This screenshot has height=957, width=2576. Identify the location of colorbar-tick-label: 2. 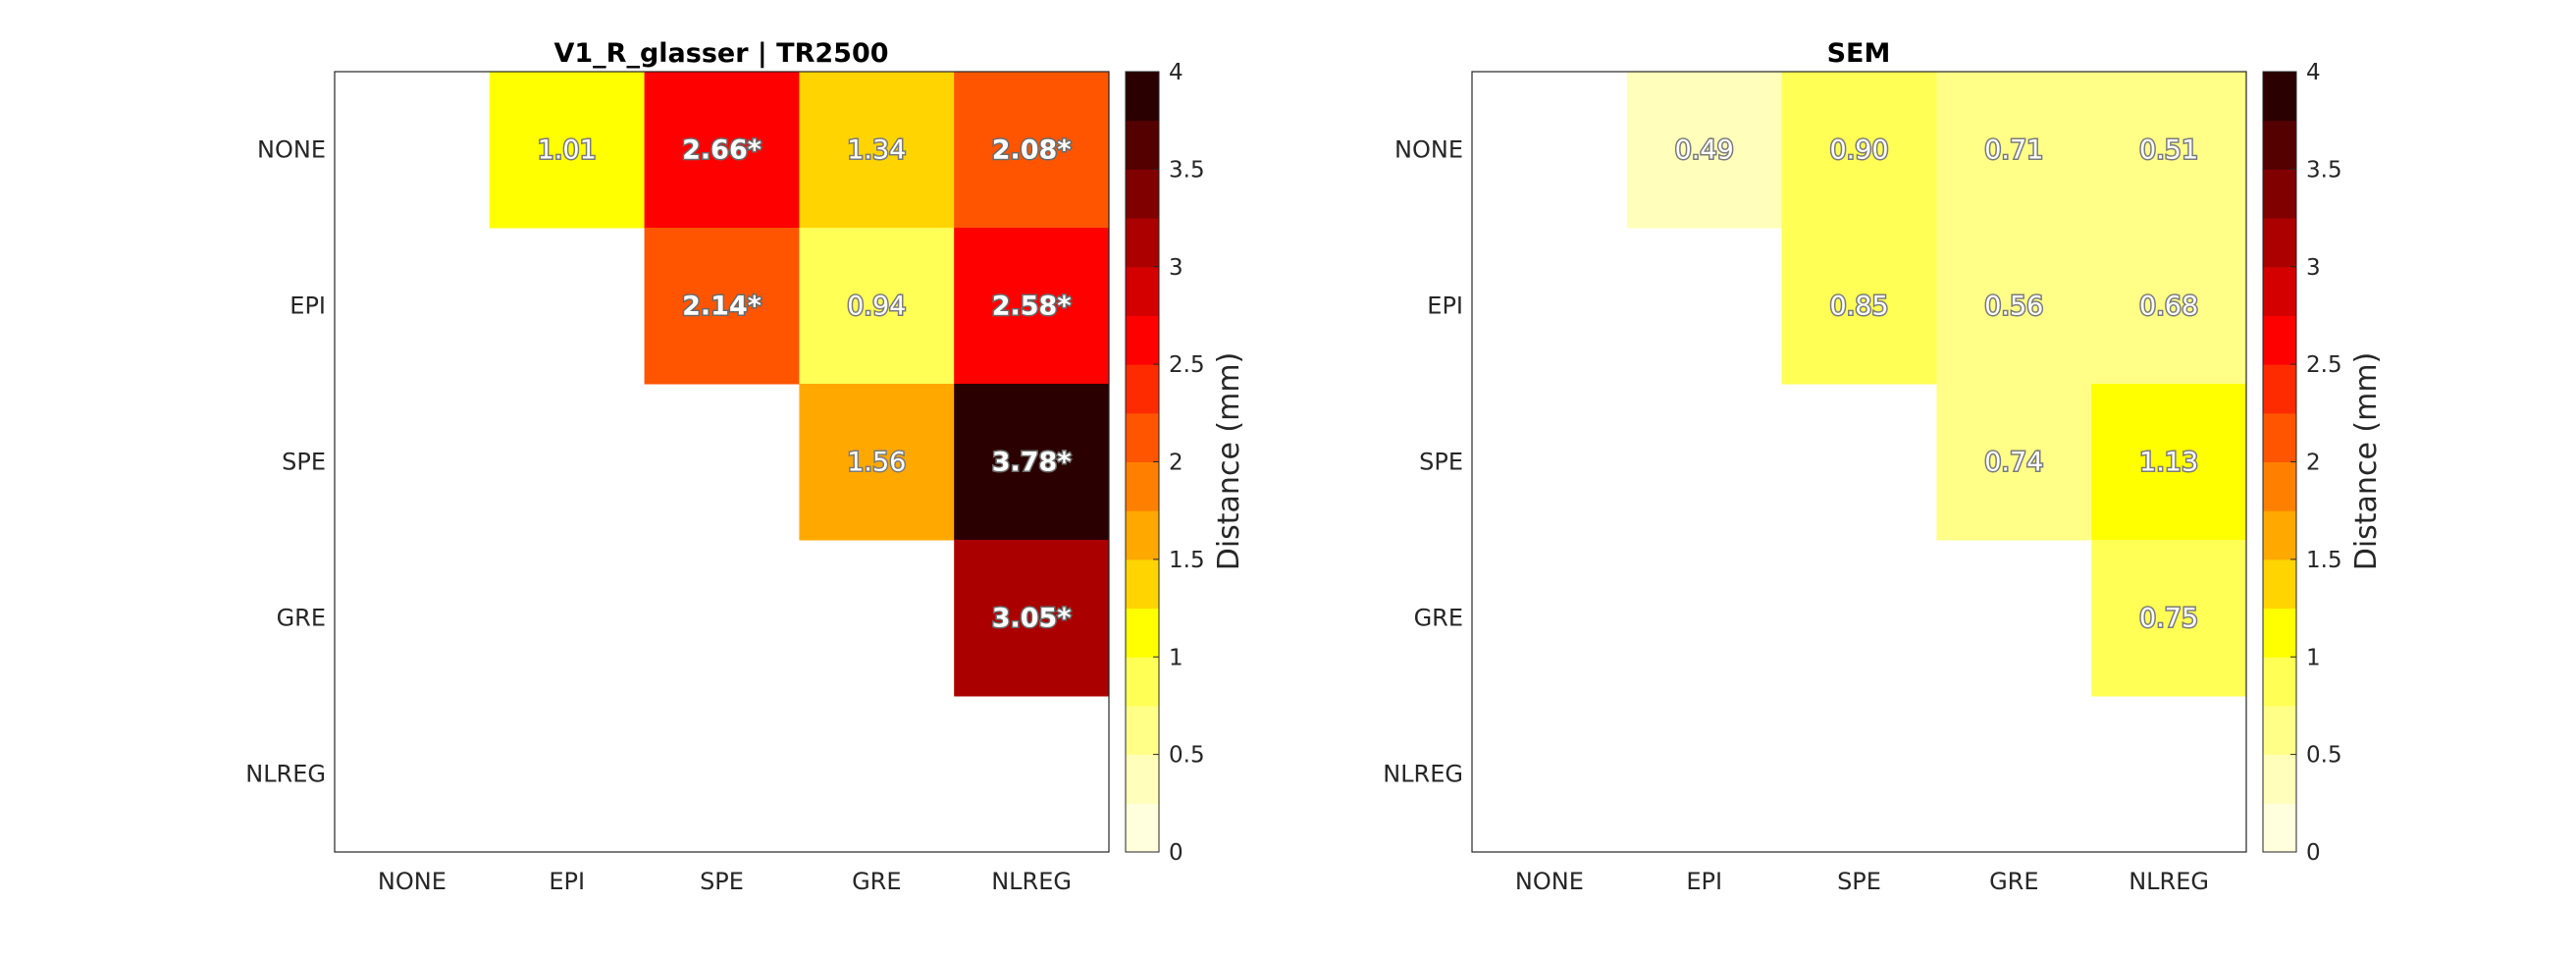
(2313, 464).